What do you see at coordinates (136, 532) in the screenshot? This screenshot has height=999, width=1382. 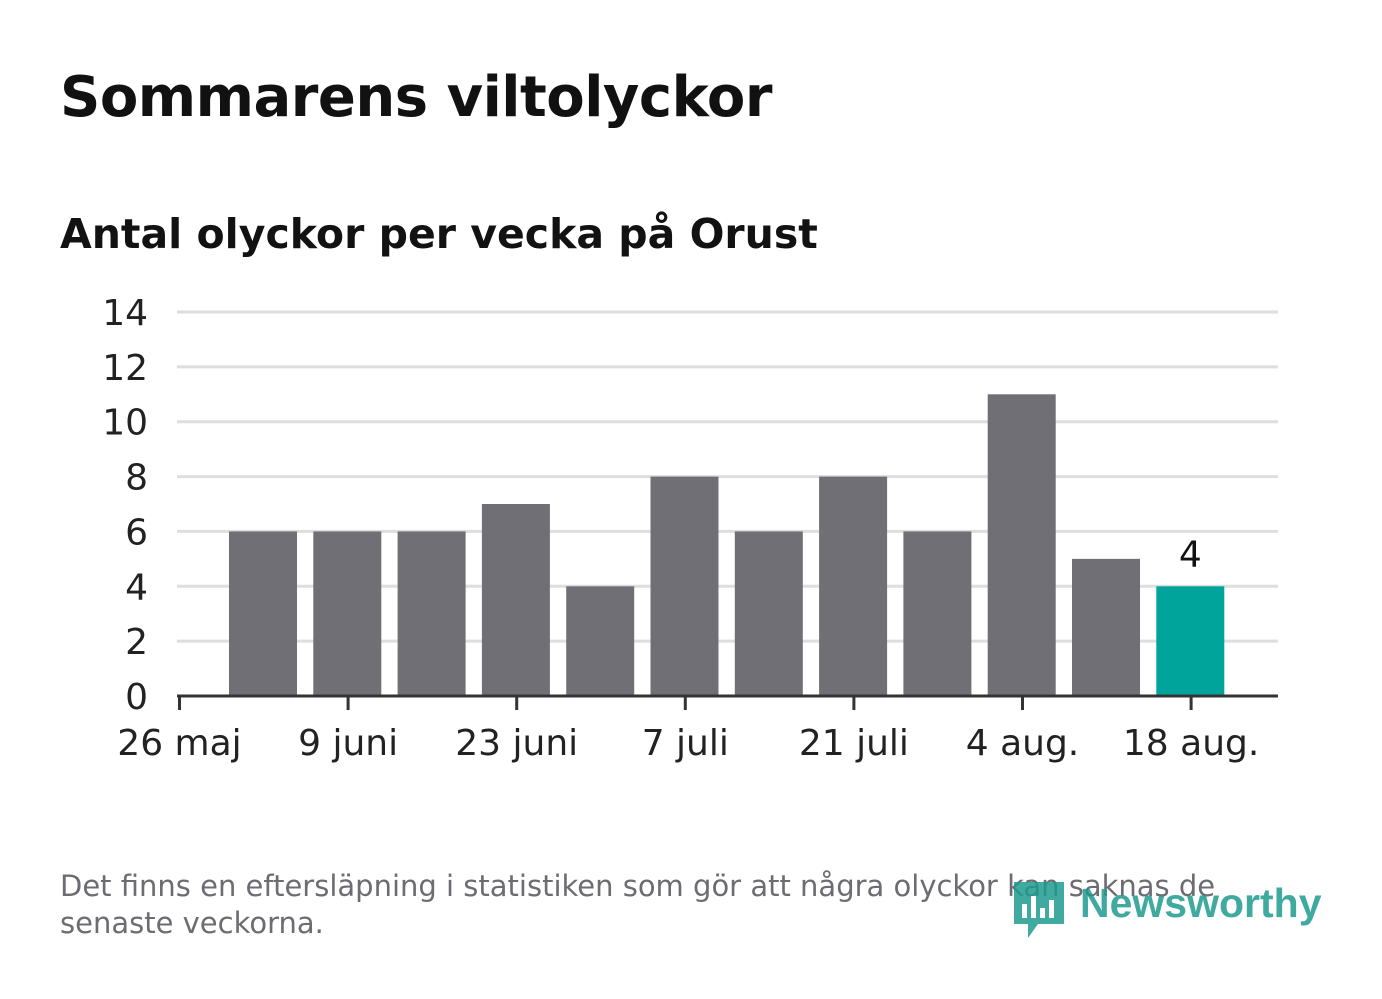 I see `y-tick-label: 6` at bounding box center [136, 532].